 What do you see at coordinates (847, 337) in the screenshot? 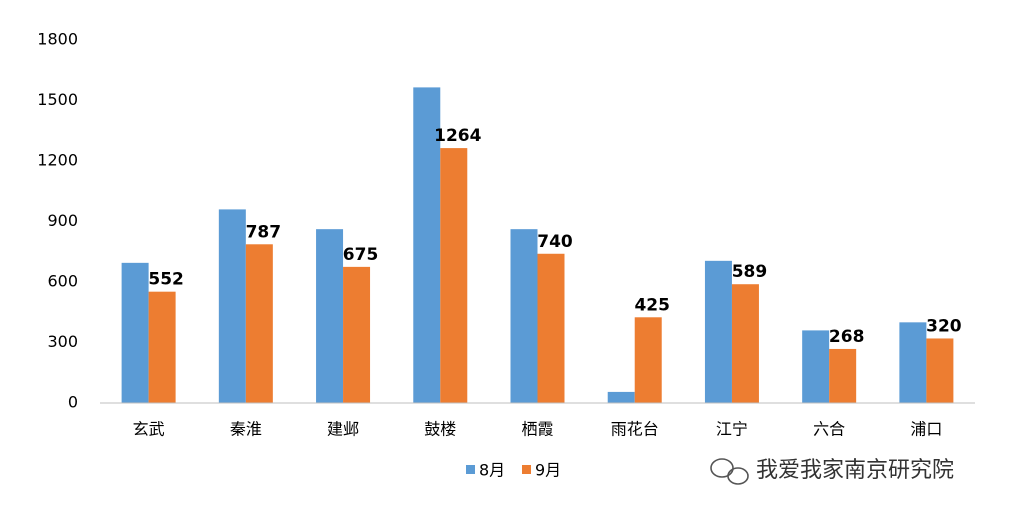
I see `value-label: 268` at bounding box center [847, 337].